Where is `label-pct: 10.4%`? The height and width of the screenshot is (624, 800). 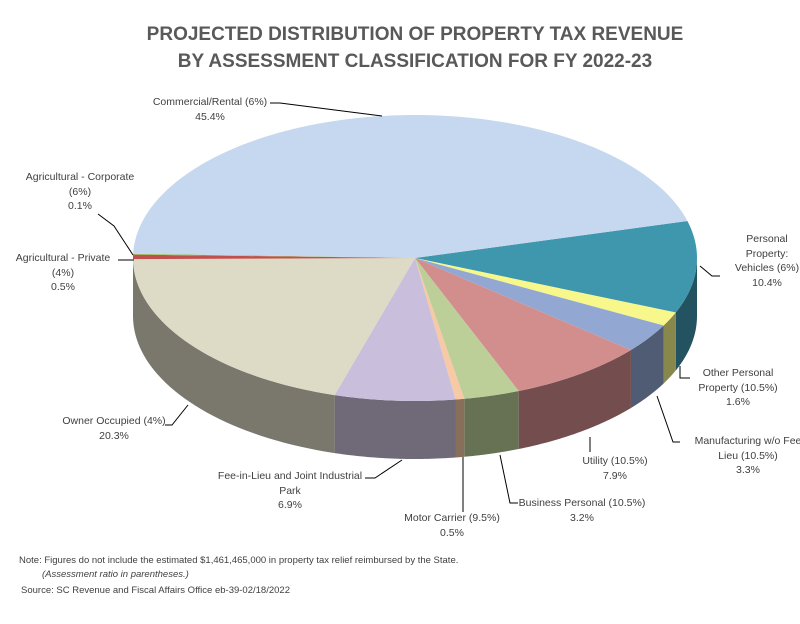 label-pct: 10.4% is located at coordinates (767, 282).